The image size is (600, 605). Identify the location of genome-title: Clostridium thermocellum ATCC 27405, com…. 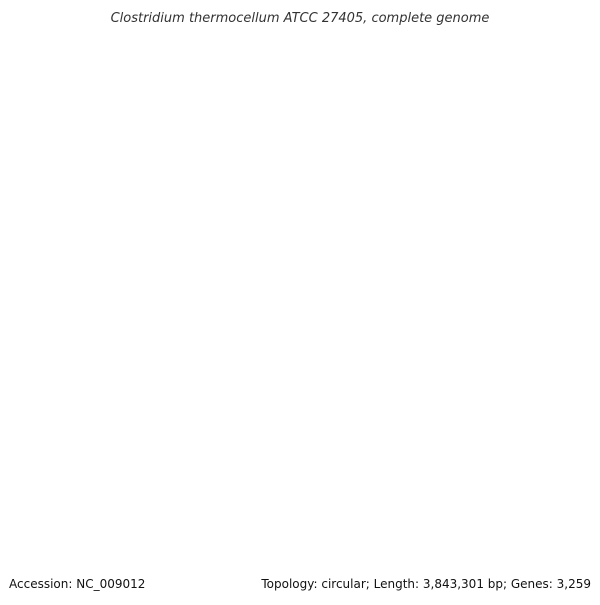
(300, 18).